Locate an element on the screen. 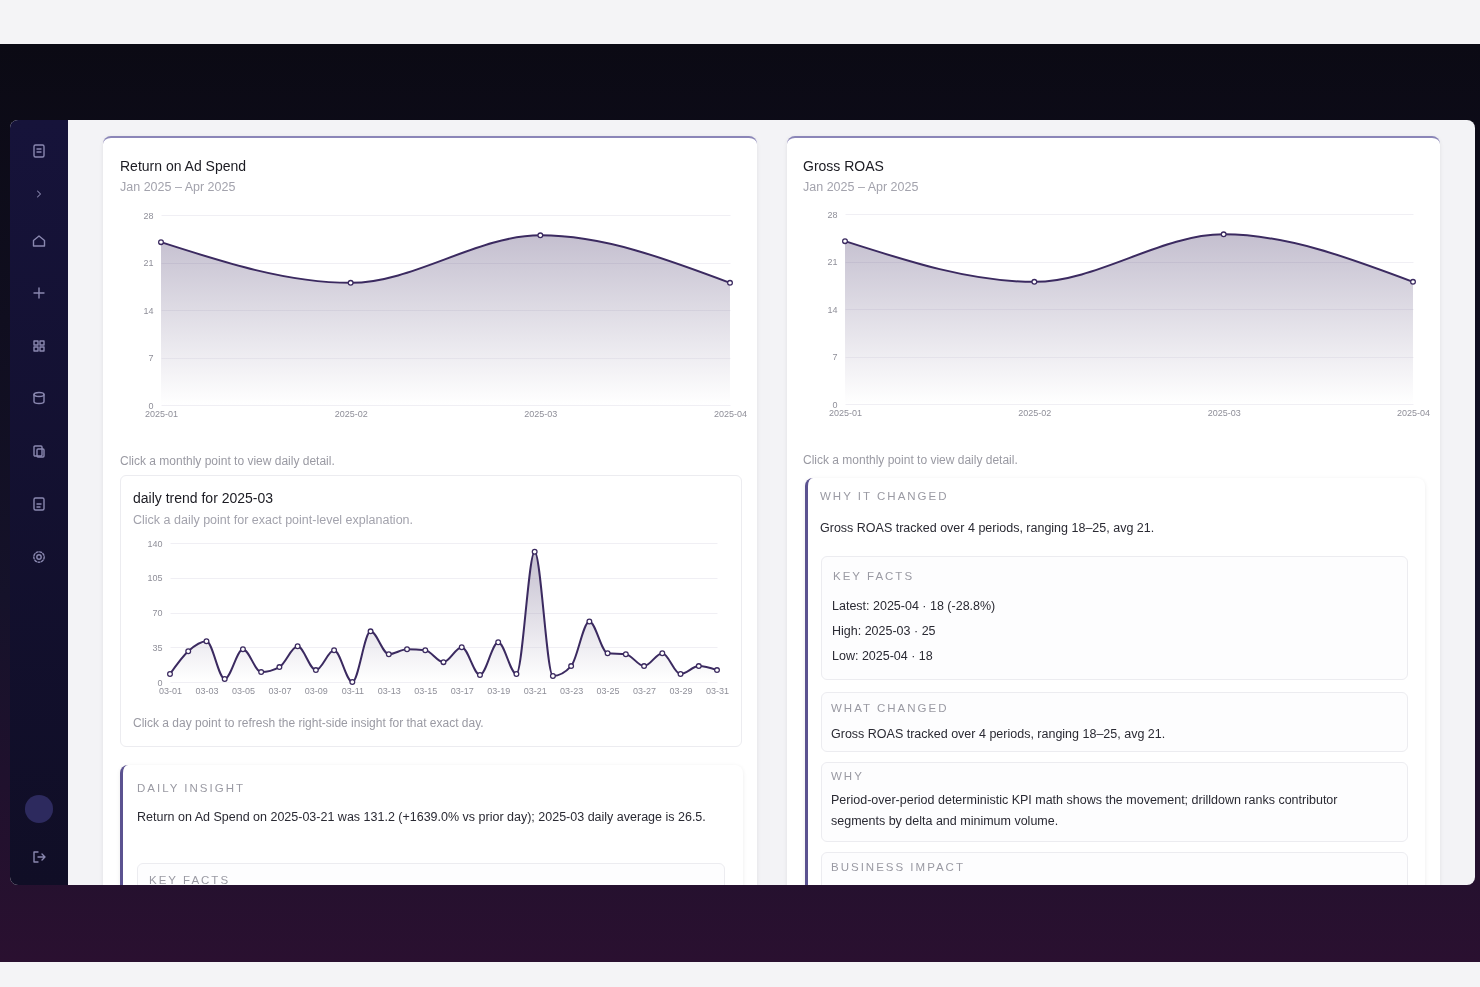 Image resolution: width=1480 pixels, height=987 pixels. x-tick-label: 03-09 is located at coordinates (316, 690).